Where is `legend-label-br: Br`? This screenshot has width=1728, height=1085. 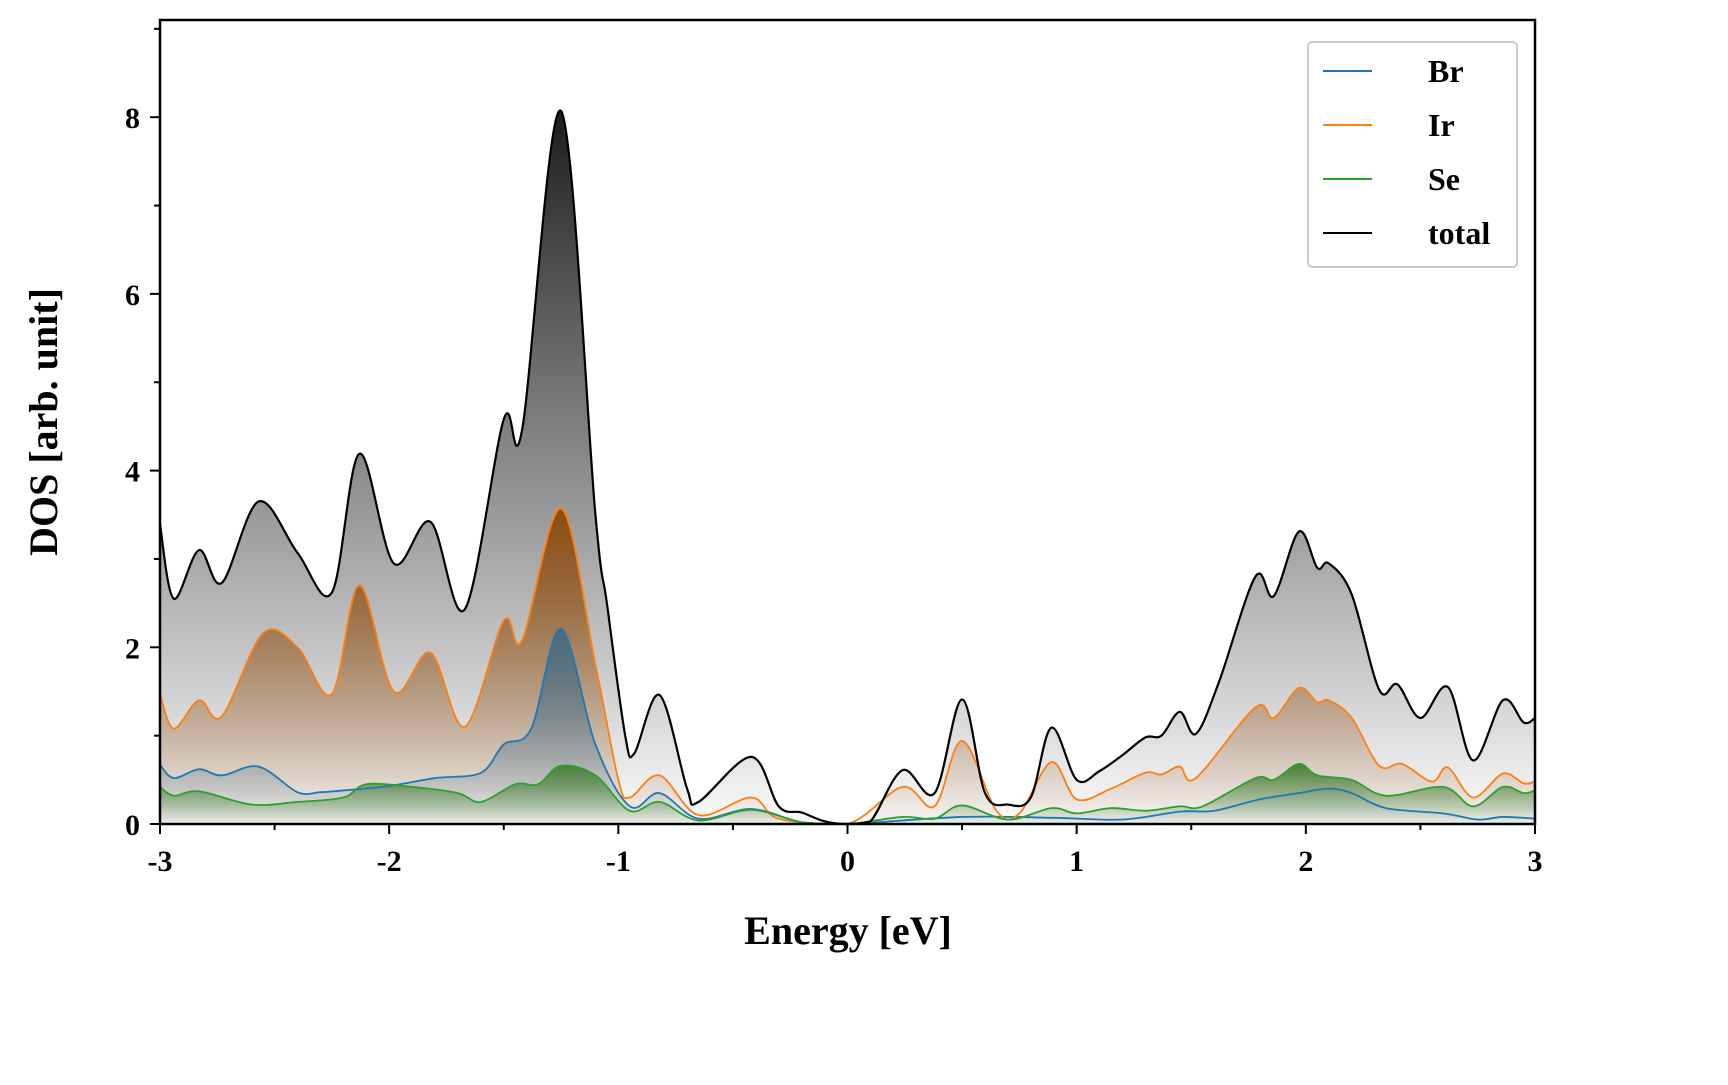 legend-label-br: Br is located at coordinates (1446, 71).